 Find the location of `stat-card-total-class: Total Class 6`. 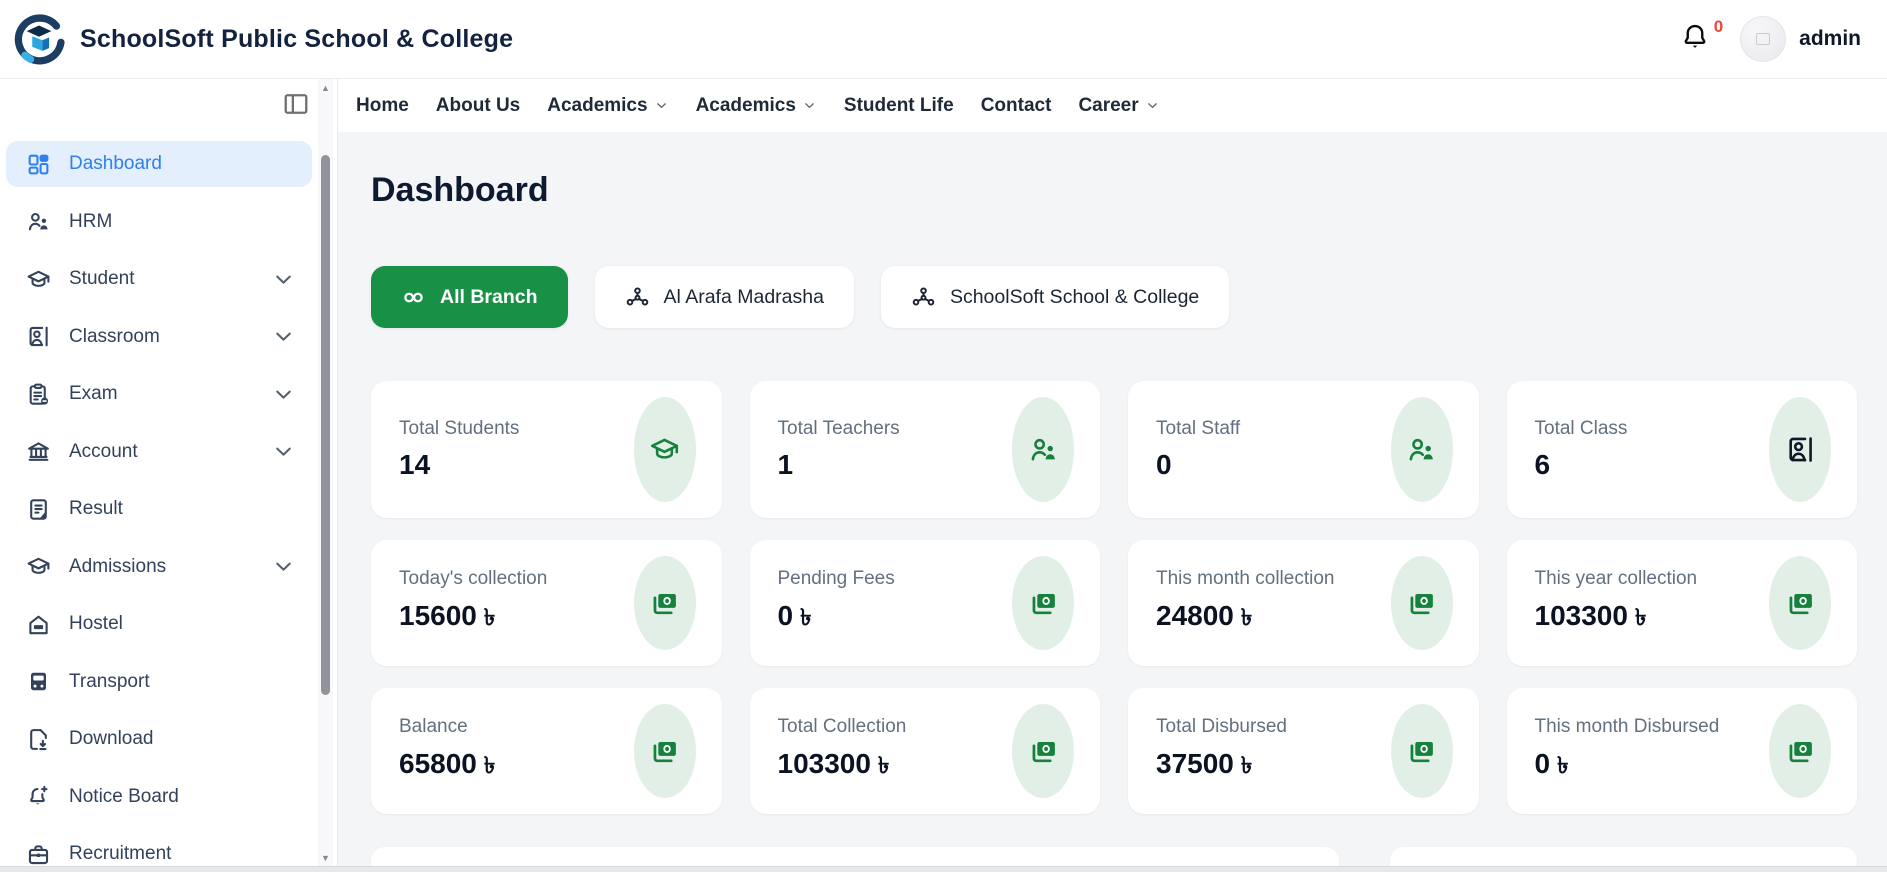

stat-card-total-class: Total Class 6 is located at coordinates (1681, 449).